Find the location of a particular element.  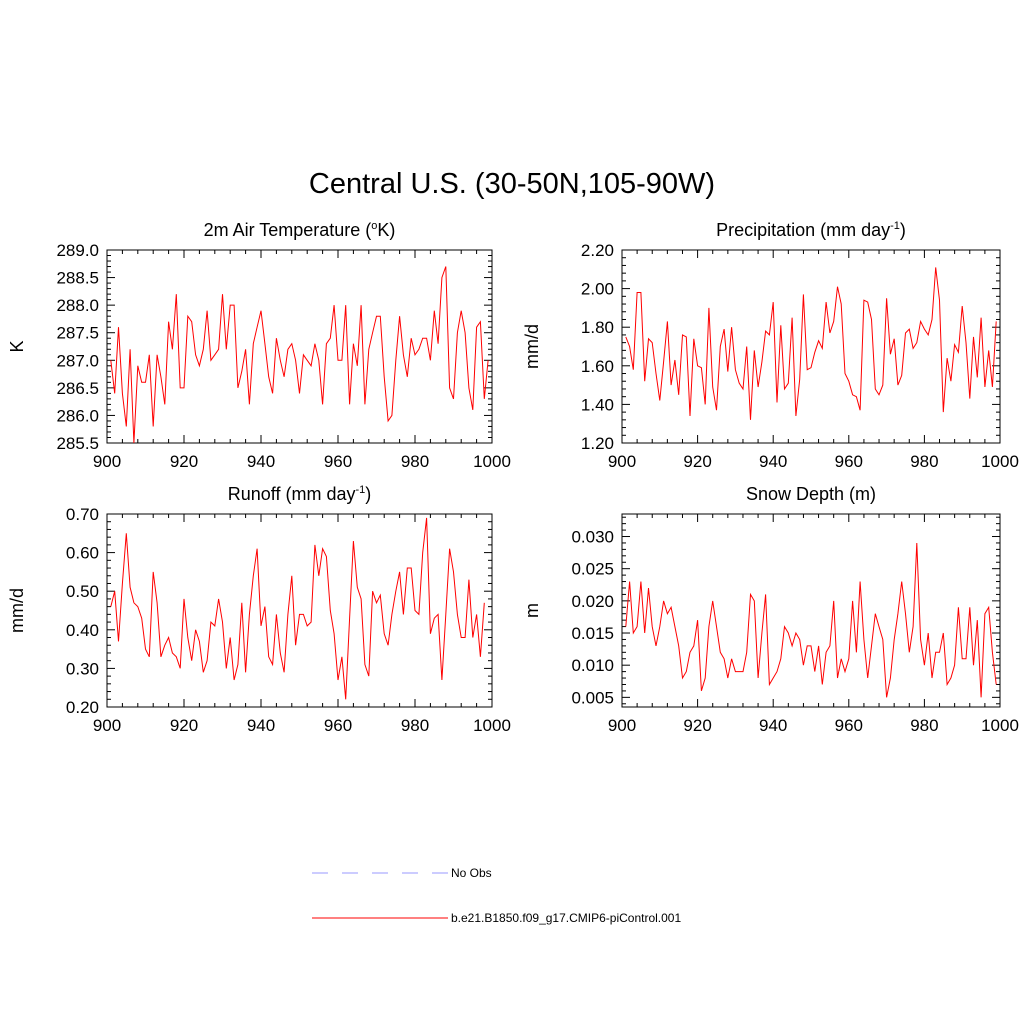

y-tick-label: 286.5 is located at coordinates (77, 388).